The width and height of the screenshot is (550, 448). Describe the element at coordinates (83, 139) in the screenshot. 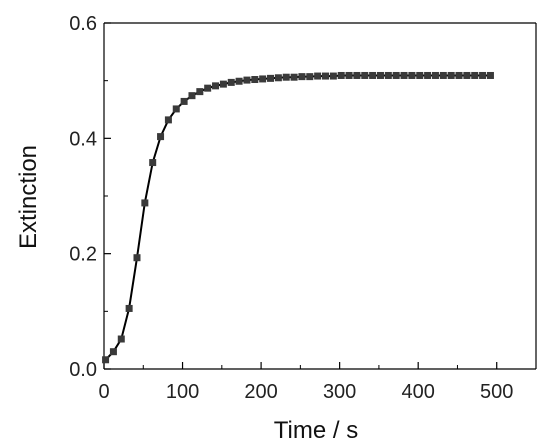

I see `y-tick-label: 0.4` at that location.